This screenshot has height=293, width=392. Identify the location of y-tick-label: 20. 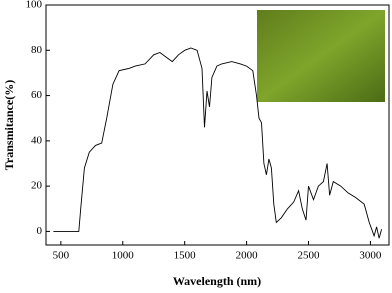
(37, 186).